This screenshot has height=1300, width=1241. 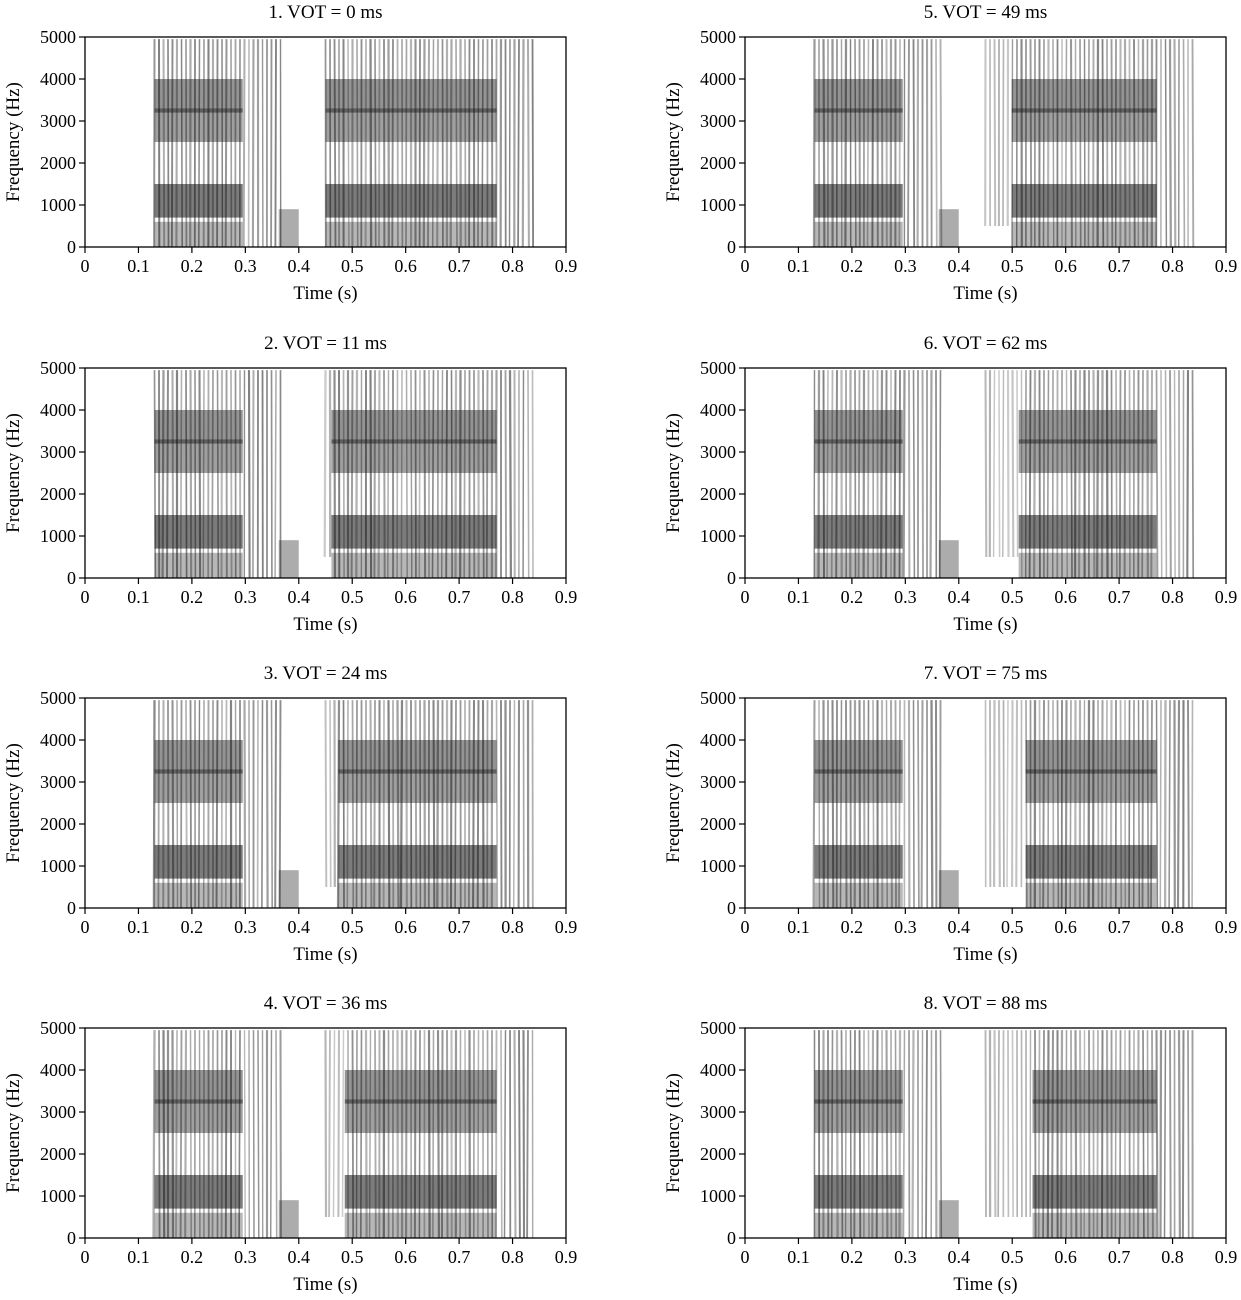 What do you see at coordinates (326, 1003) in the screenshot?
I see `chart-title: 4. VOT = 36 ms` at bounding box center [326, 1003].